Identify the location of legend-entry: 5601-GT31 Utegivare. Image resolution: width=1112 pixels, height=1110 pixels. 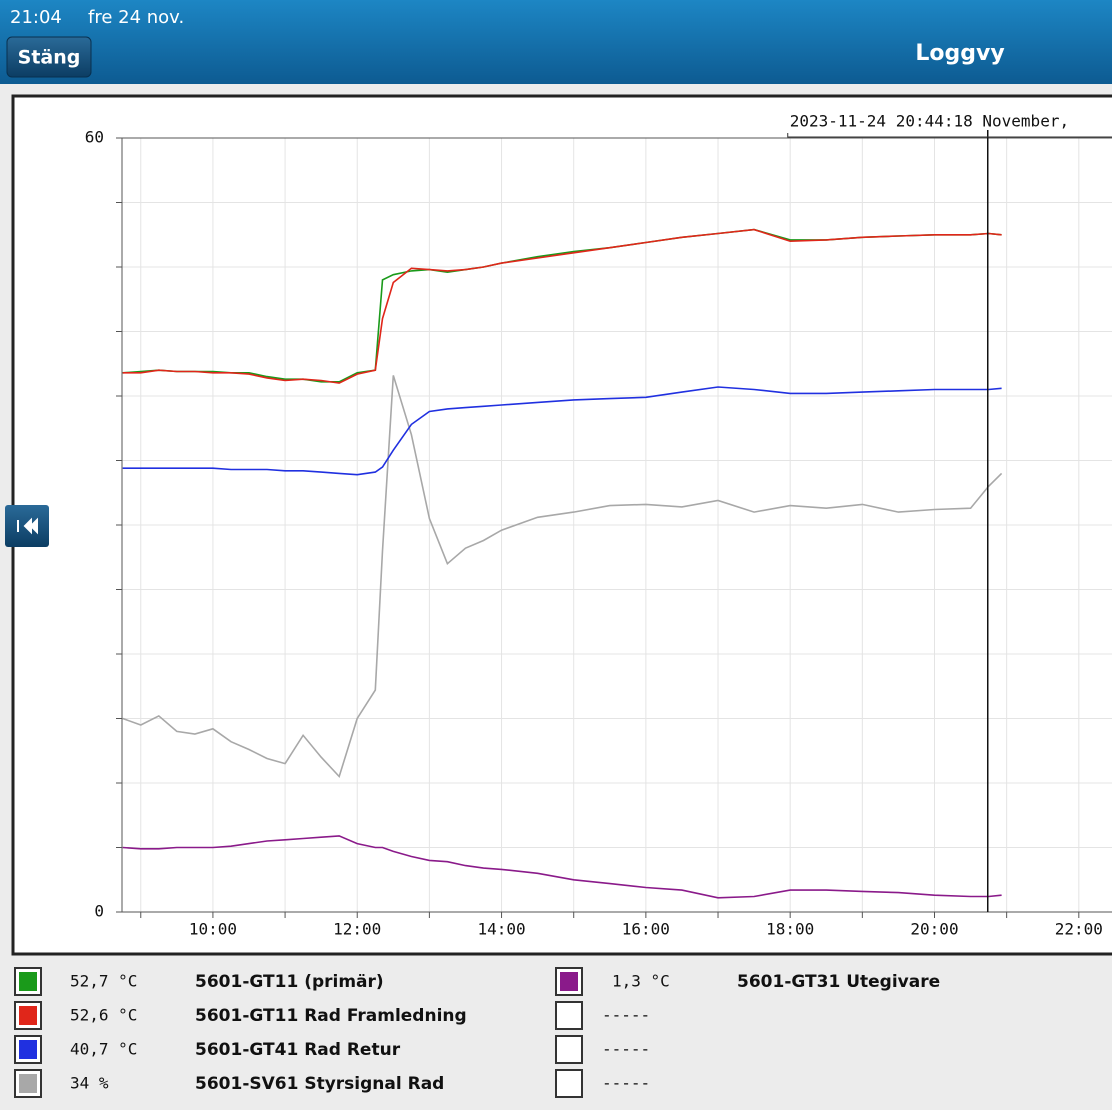
(838, 982).